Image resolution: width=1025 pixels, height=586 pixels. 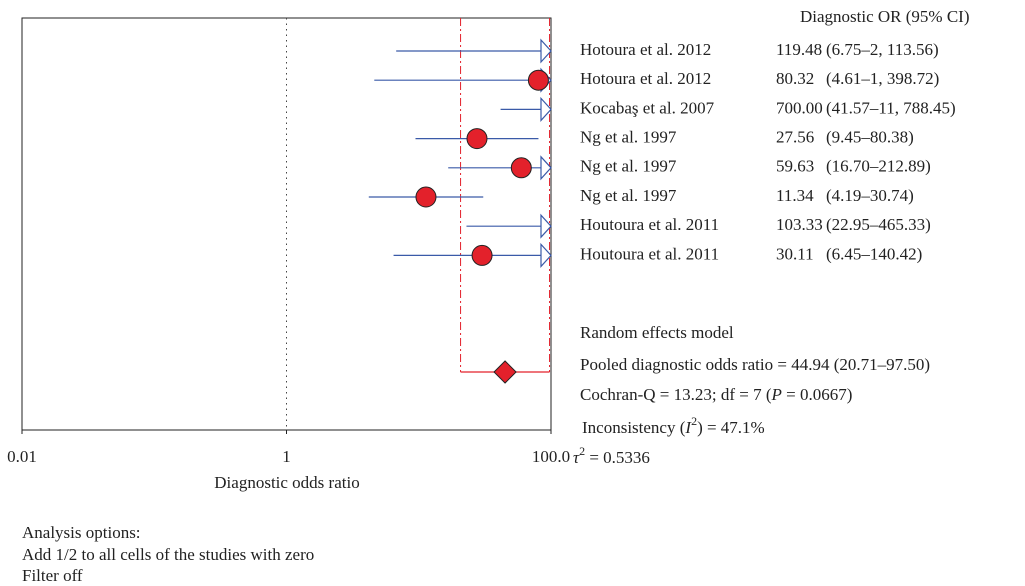 What do you see at coordinates (878, 224) in the screenshot?
I see `study-ci: (22.95–465.33)` at bounding box center [878, 224].